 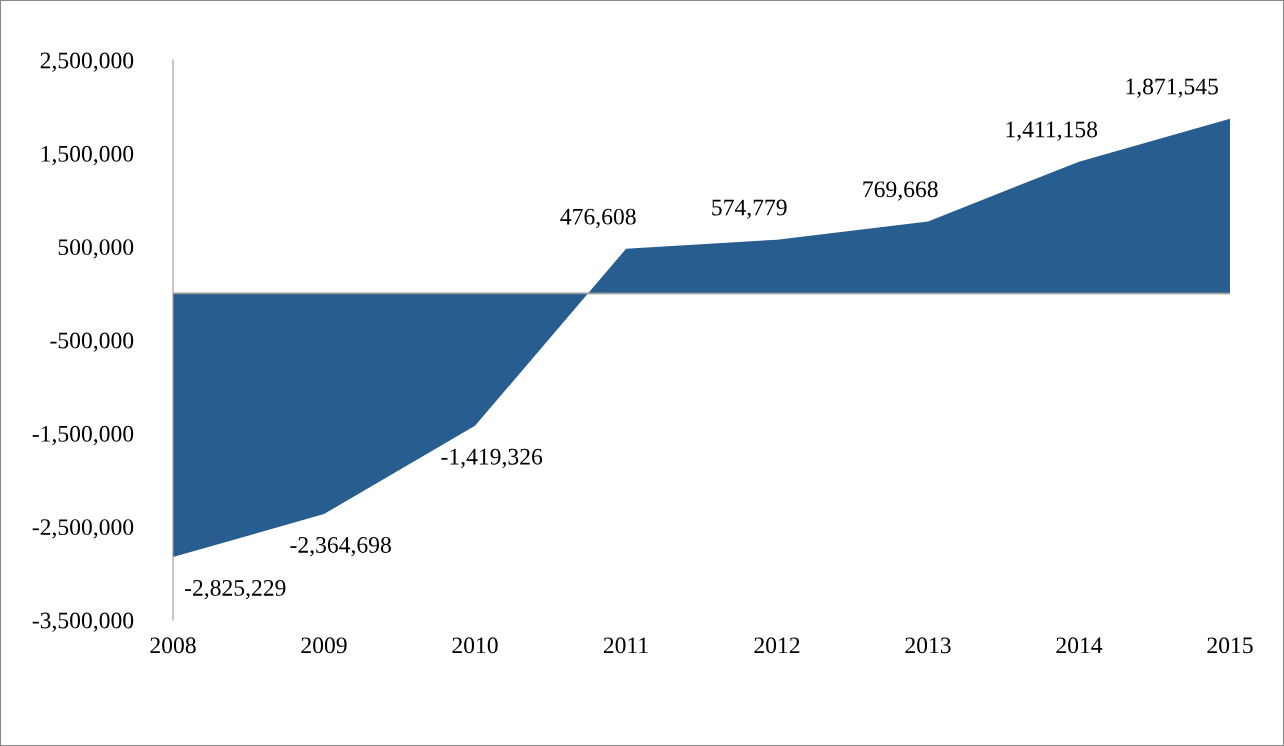 I want to click on y-tick-label: -1,500,000, so click(x=83, y=435).